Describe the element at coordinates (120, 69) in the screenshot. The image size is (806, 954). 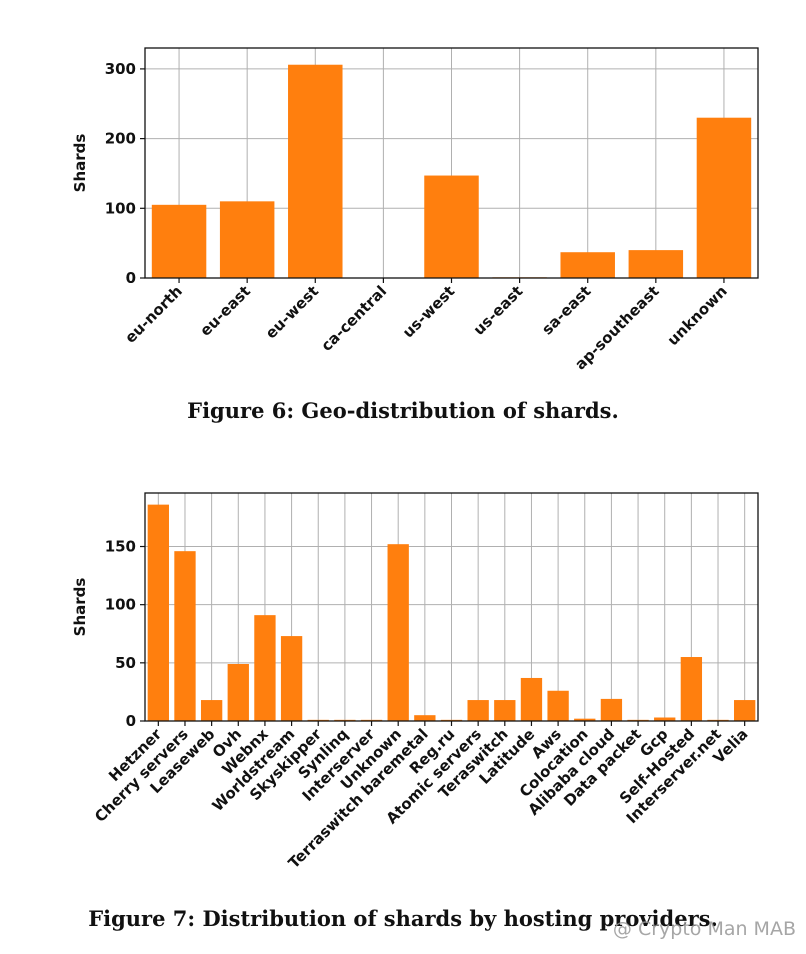
I see `y-tick-label: 300` at that location.